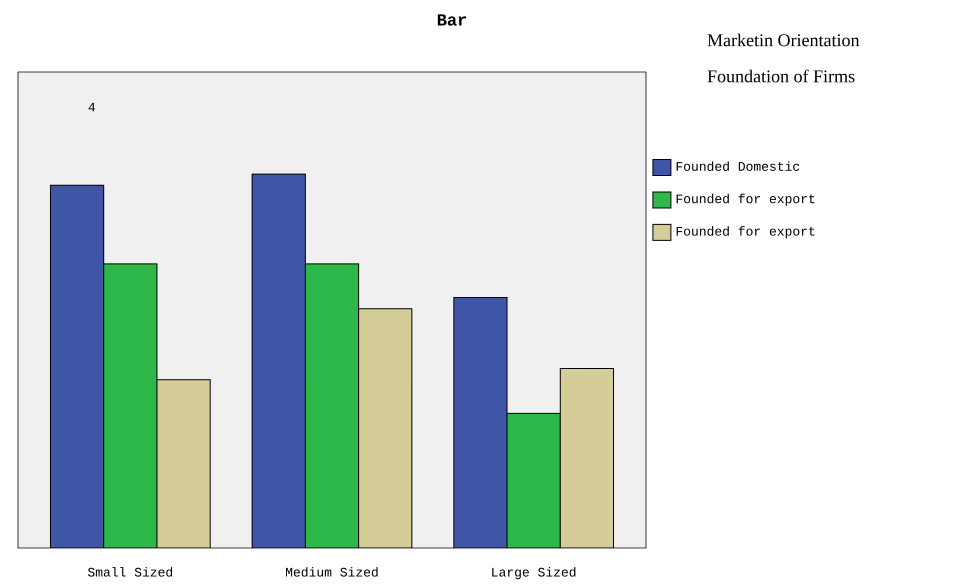 This screenshot has height=586, width=954. What do you see at coordinates (452, 20) in the screenshot?
I see `chart-title: Bar` at bounding box center [452, 20].